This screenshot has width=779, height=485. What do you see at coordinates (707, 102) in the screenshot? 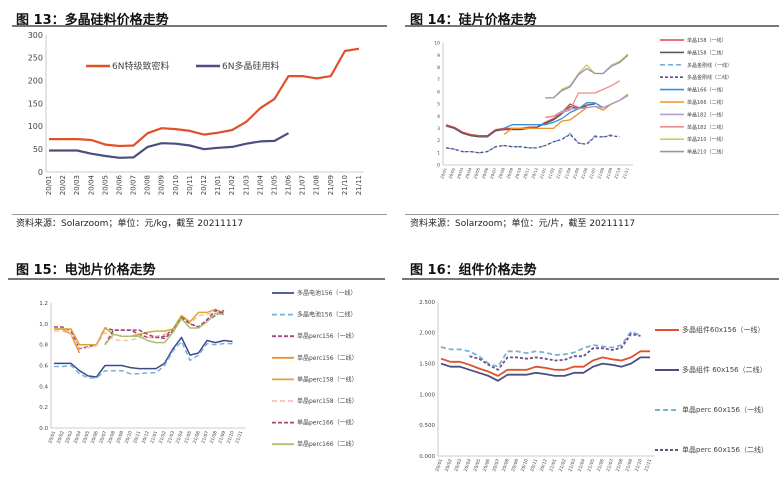
I see `legend-label: 单晶166（二线）` at bounding box center [707, 102].